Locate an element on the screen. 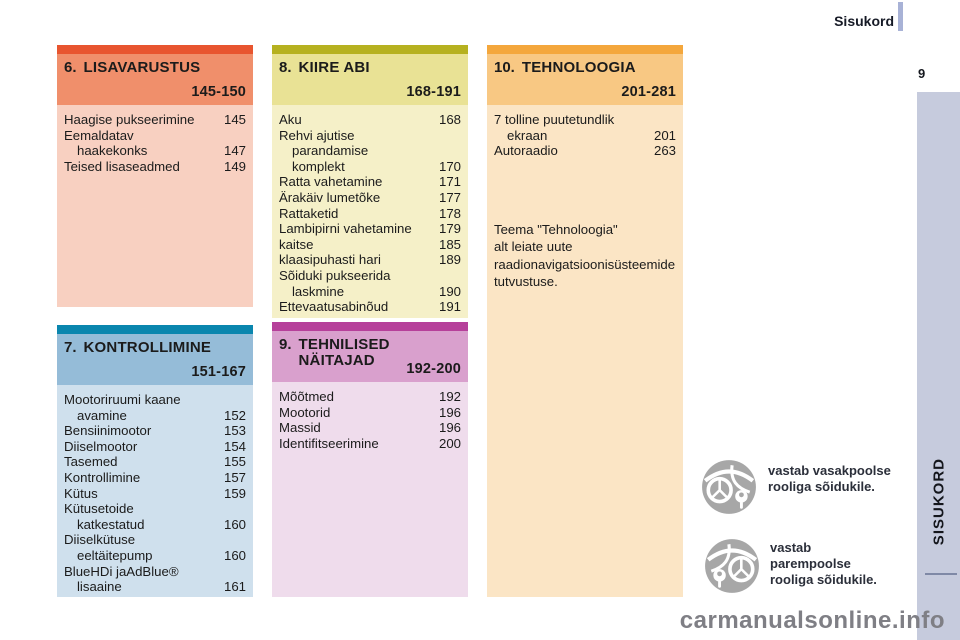 This screenshot has width=960, height=640. toc-entry: Kontrollimine 157 is located at coordinates (155, 477).